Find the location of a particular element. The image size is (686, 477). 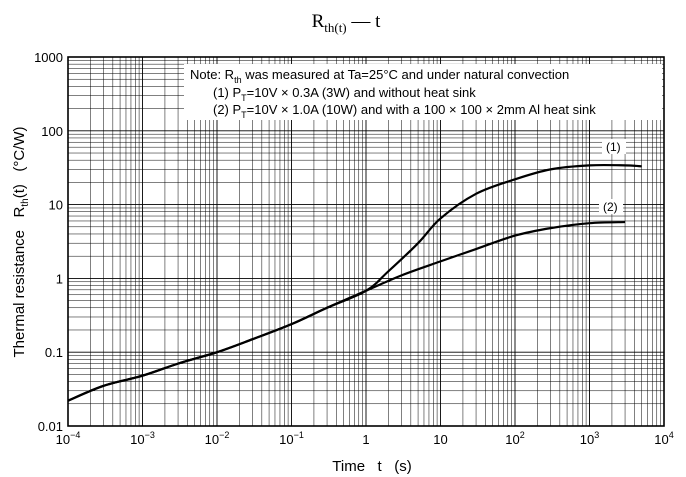

y-axis-label-post: (t) (°C/W) is located at coordinates (19, 162).